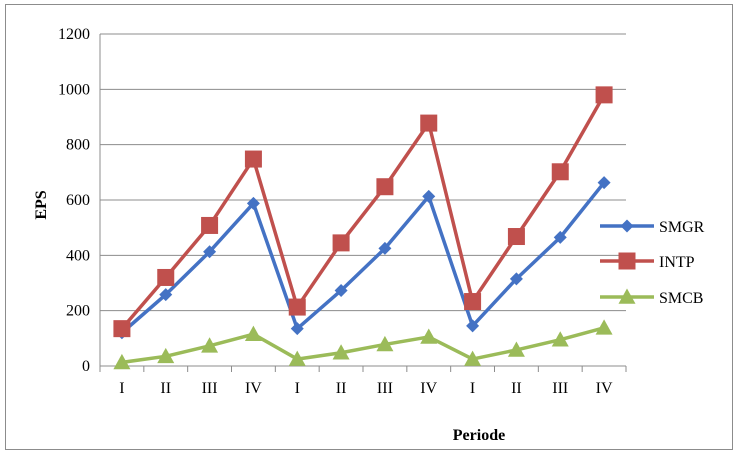  I want to click on y-tick-label: 1000, so click(74, 89).